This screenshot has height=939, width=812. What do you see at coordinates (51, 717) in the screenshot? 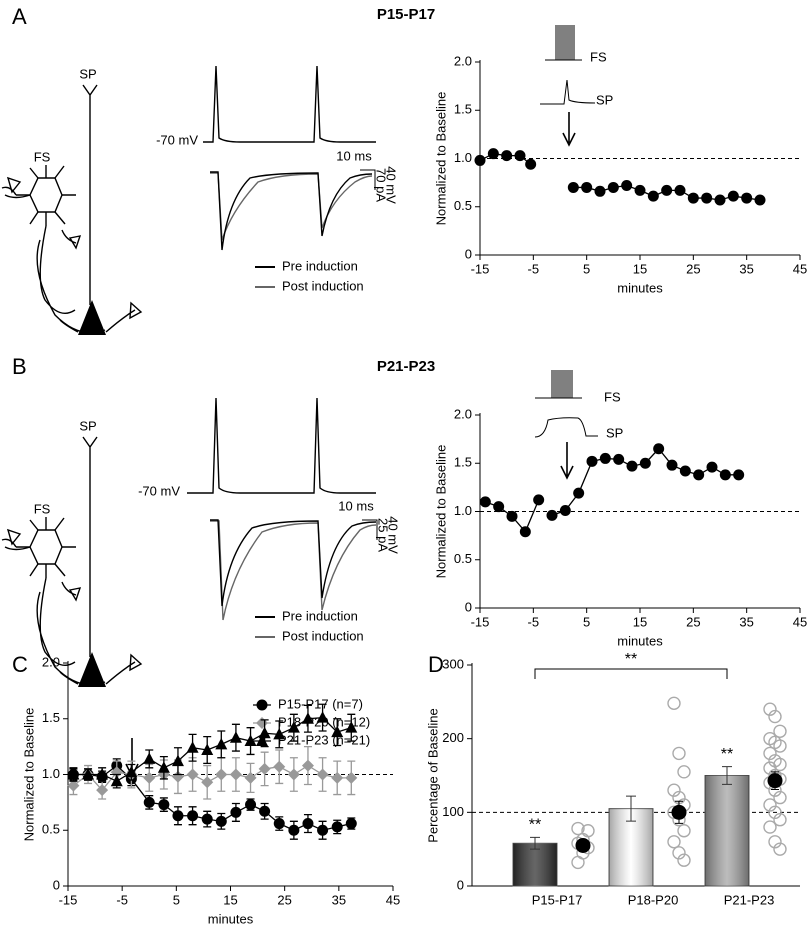
I see `y-tick-label: 1.5` at bounding box center [51, 717].